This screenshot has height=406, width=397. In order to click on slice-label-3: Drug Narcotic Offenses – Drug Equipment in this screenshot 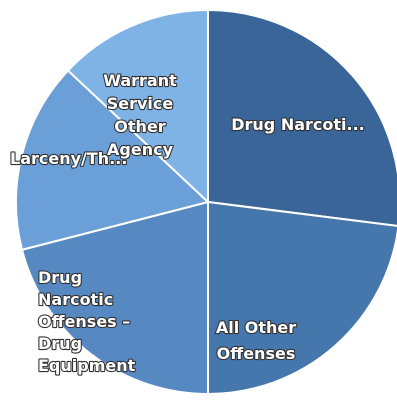, I will do `click(87, 321)`.